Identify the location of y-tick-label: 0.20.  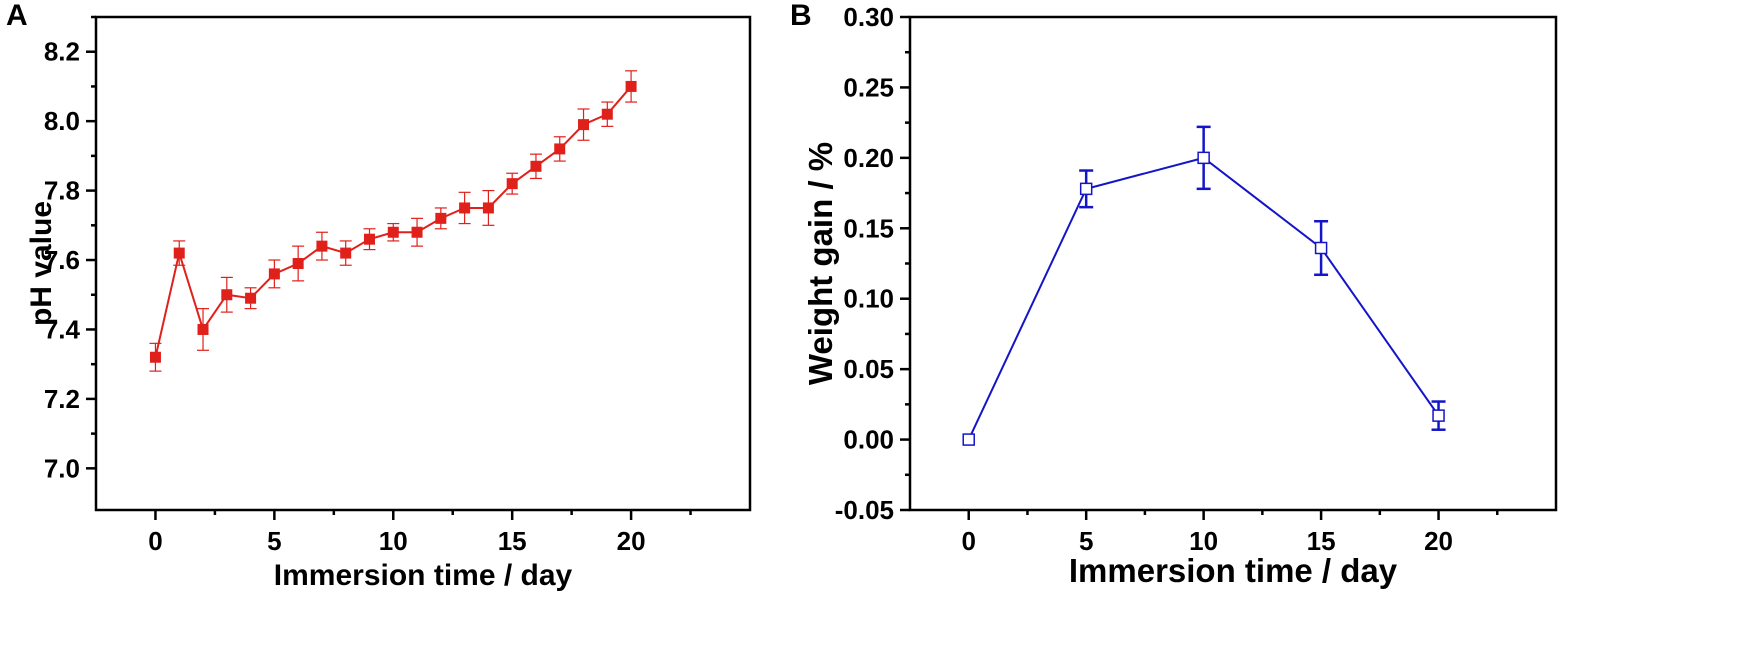
(868, 158).